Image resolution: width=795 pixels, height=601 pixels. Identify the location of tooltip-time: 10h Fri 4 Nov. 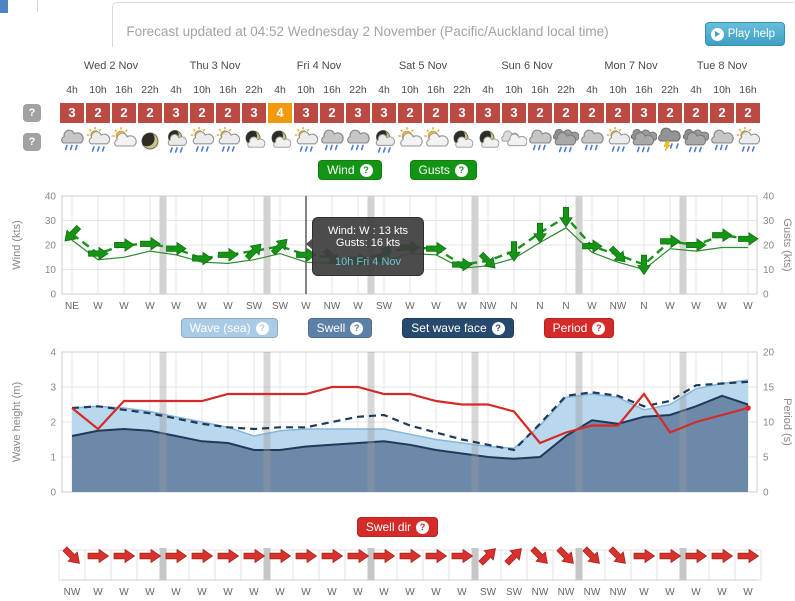
(368, 262).